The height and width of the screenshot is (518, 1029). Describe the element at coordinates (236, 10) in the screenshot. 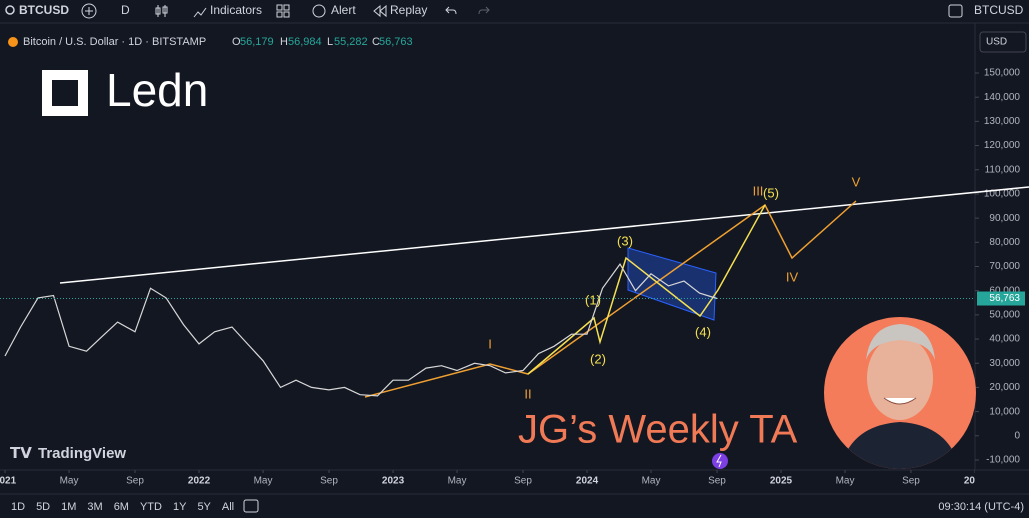

I see `indicators-button: Indicators` at that location.